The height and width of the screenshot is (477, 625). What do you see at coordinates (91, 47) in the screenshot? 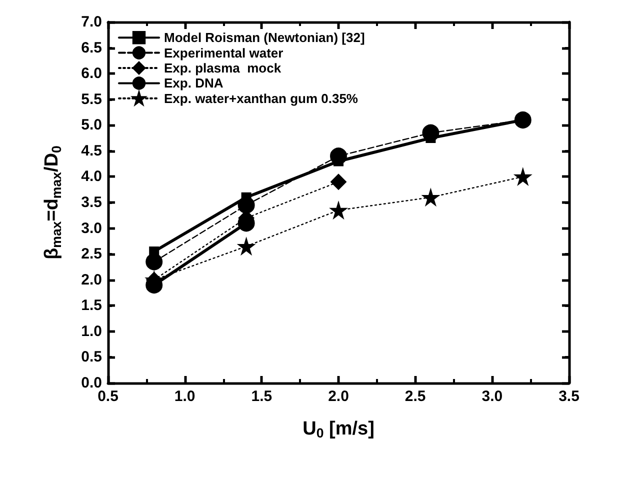
I see `y-tick-label: 6.5` at bounding box center [91, 47].